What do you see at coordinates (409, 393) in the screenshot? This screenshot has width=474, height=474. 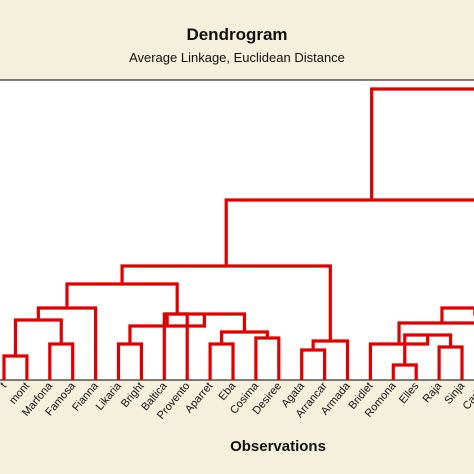 I see `leaf-label: Elles` at bounding box center [409, 393].